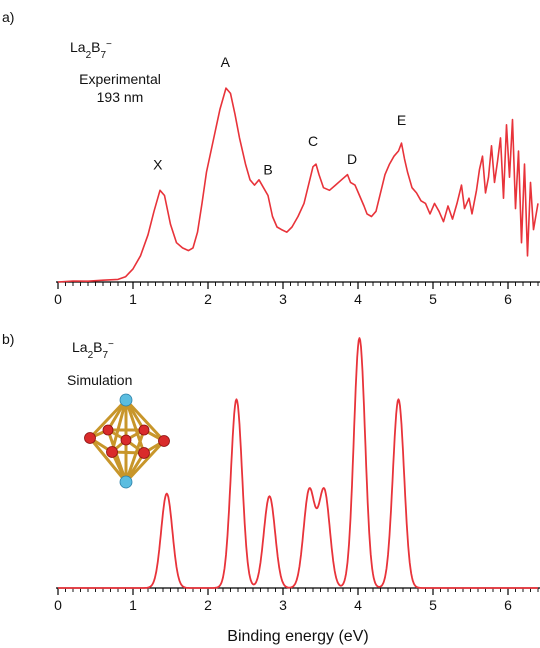  Describe the element at coordinates (508, 605) in the screenshot. I see `x-tick-label-b: 6` at that location.